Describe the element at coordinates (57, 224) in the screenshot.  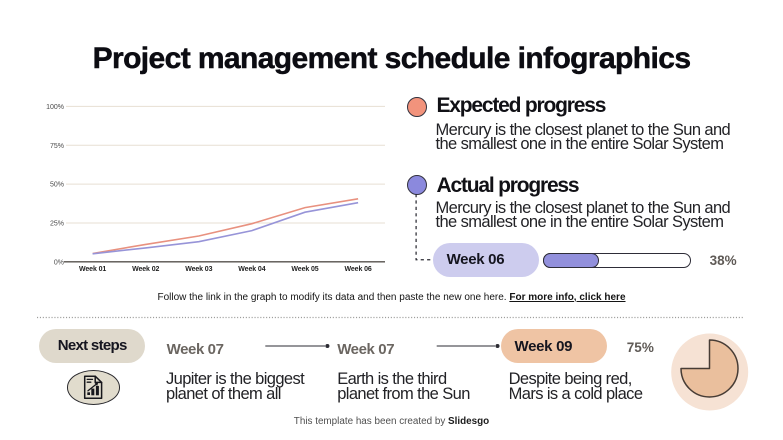
I see `svg-text: 25%` at that location.